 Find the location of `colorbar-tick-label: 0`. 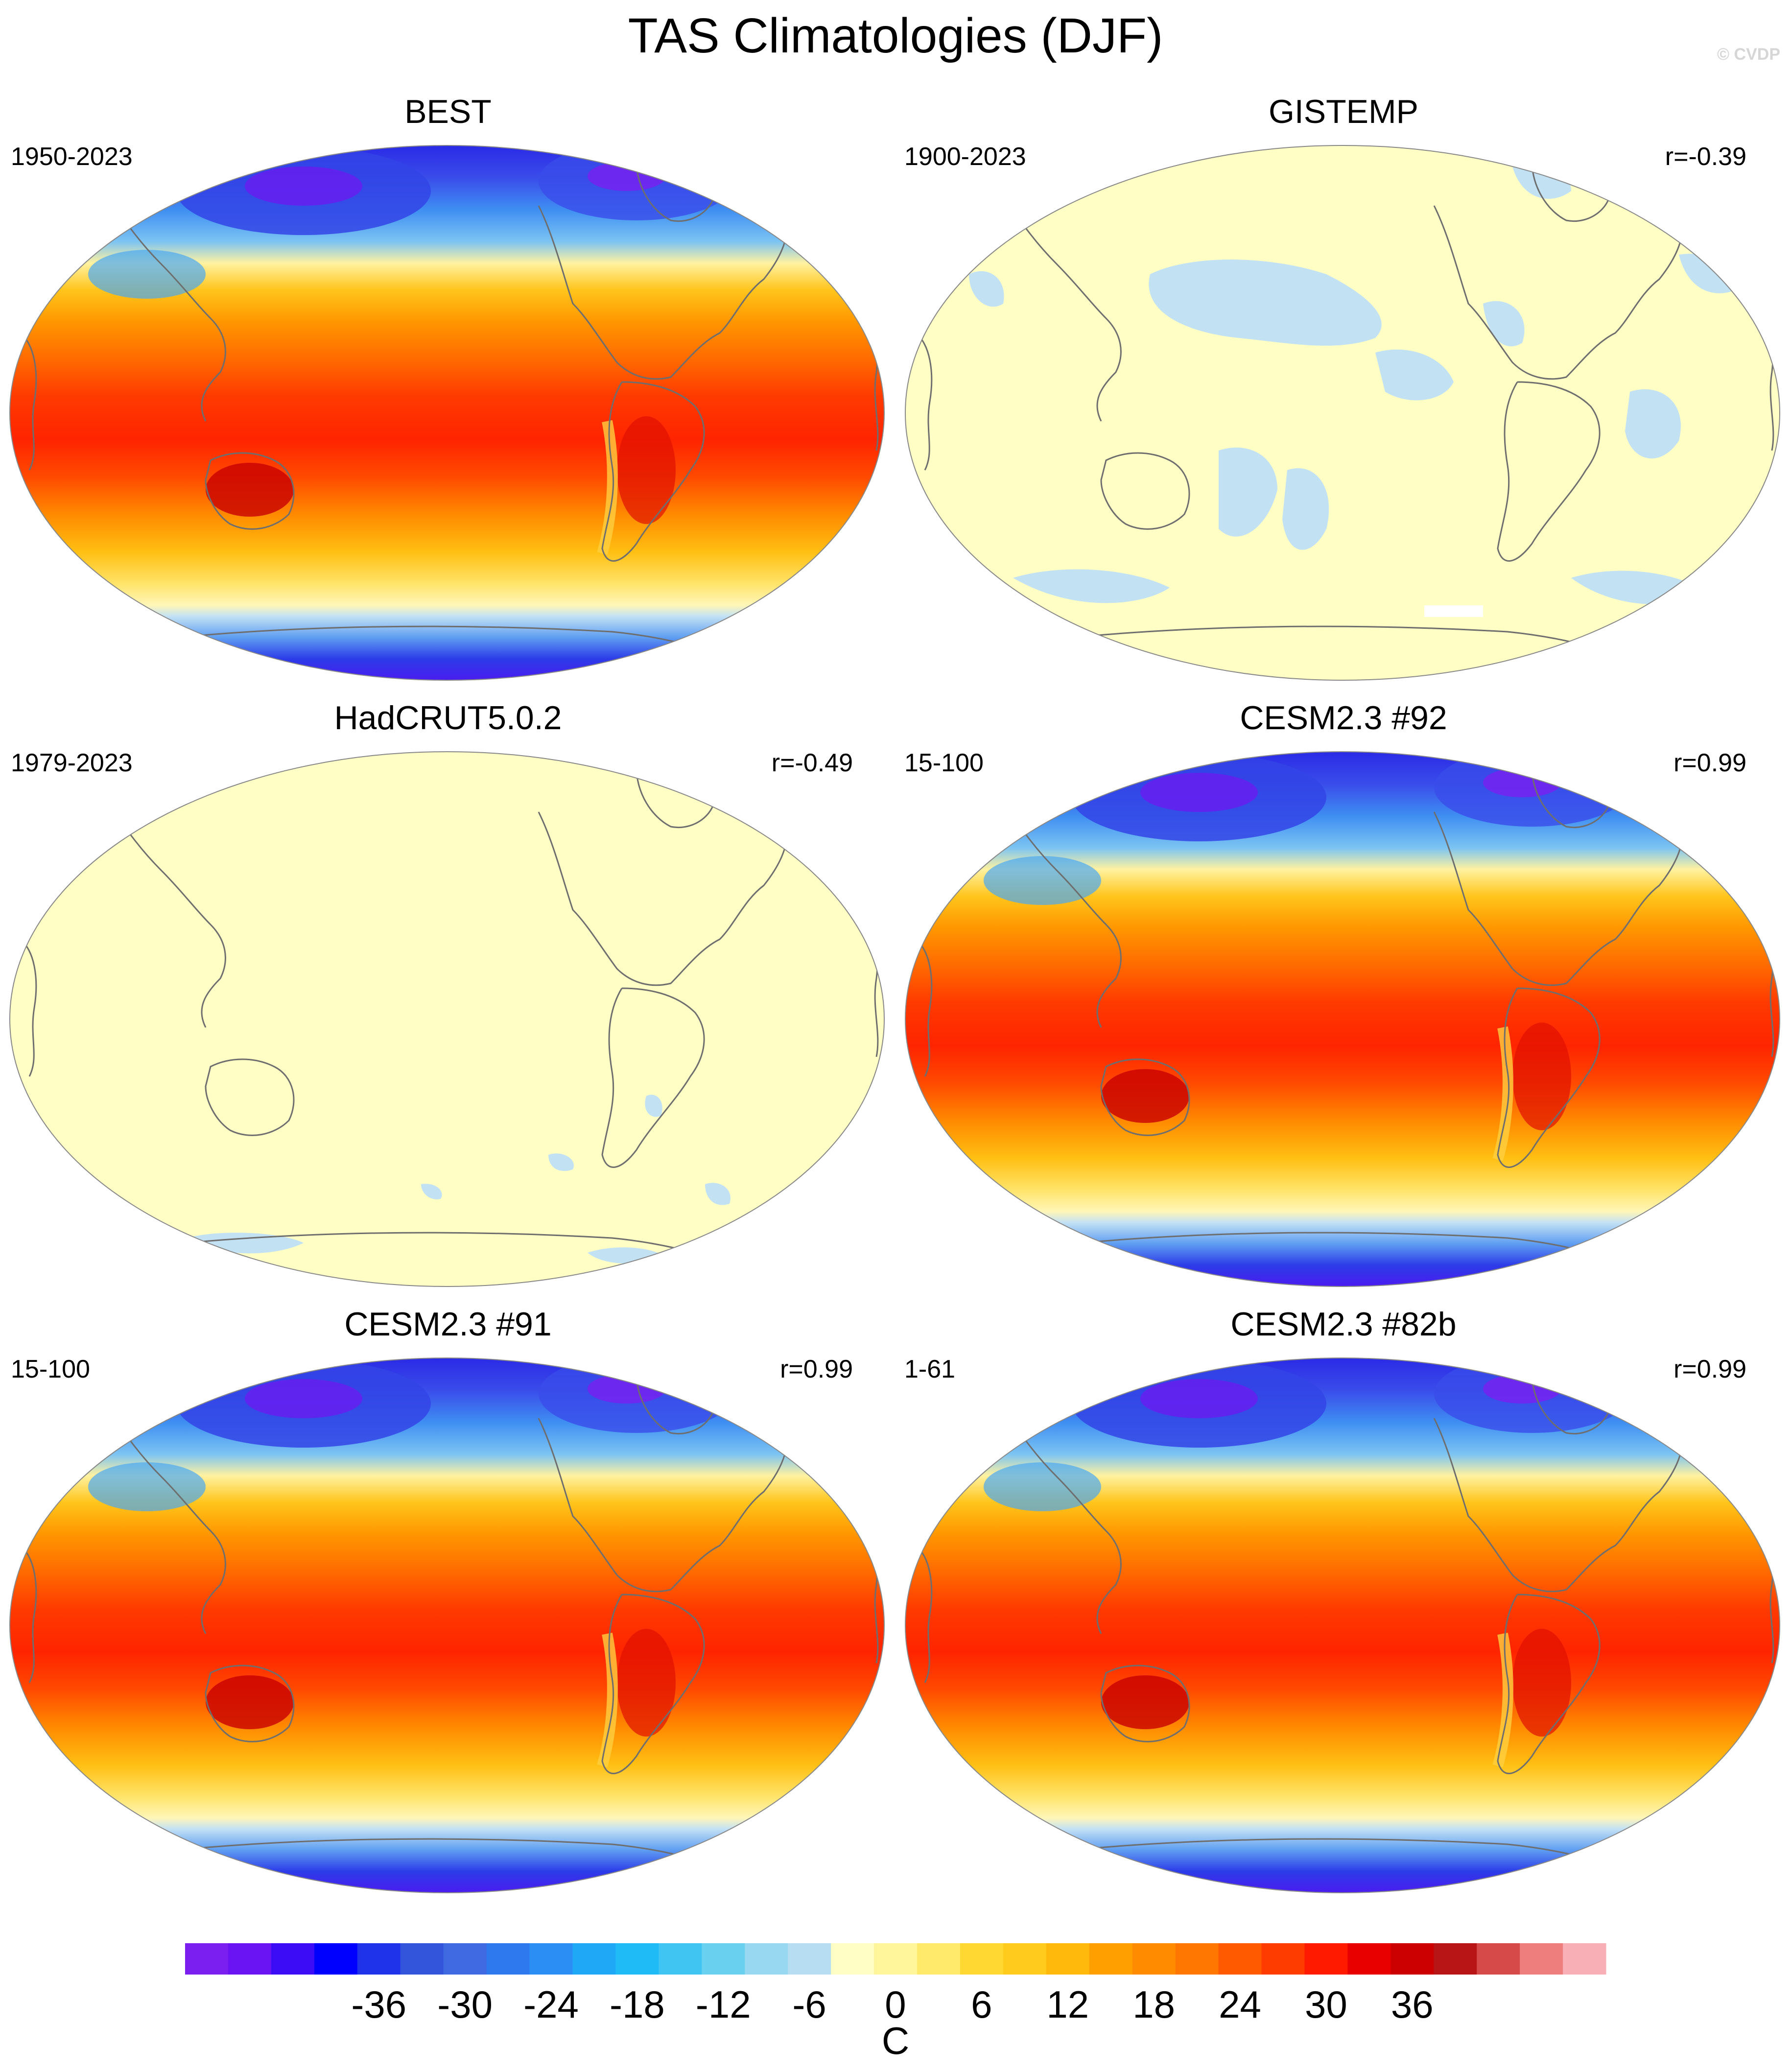

colorbar-tick-label: 0 is located at coordinates (895, 2005).